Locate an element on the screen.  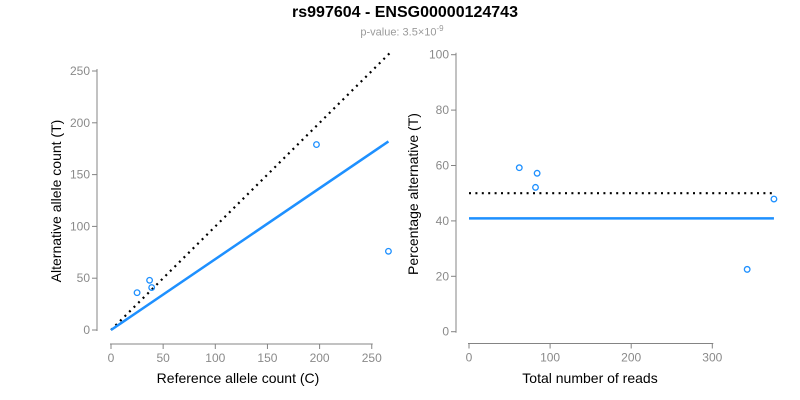
y-tick-label: 200 is located at coordinates (80, 123).